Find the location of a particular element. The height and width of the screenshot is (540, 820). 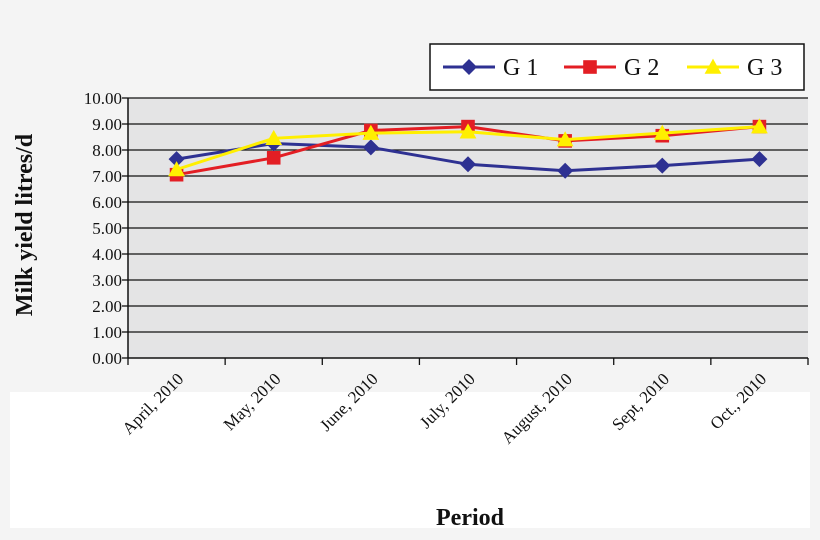

legend: G 1 G 2 G 3 is located at coordinates (617, 67).